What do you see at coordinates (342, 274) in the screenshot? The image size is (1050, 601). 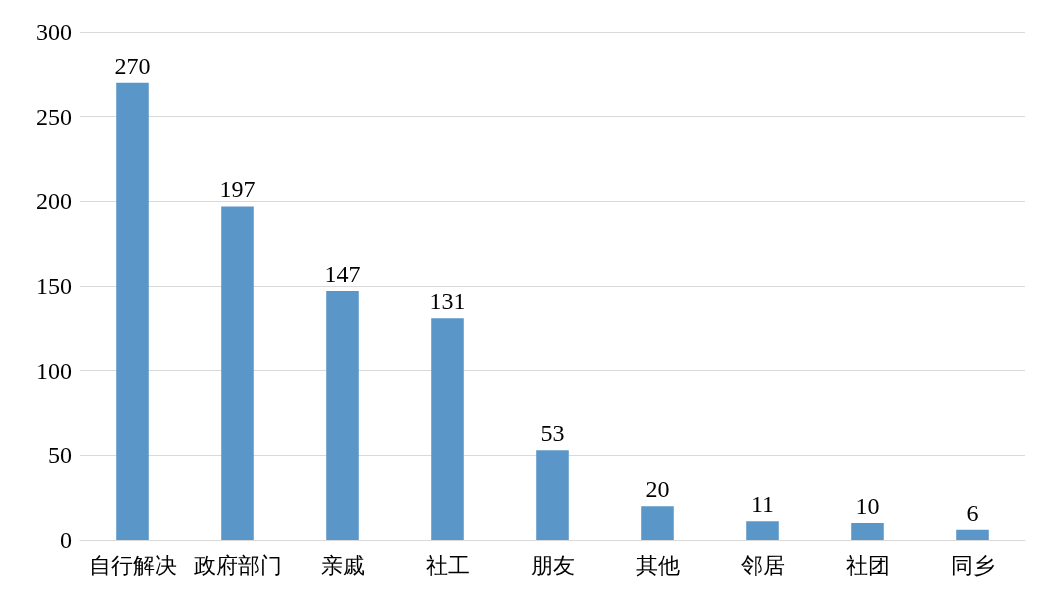 I see `data-label: 147` at bounding box center [342, 274].